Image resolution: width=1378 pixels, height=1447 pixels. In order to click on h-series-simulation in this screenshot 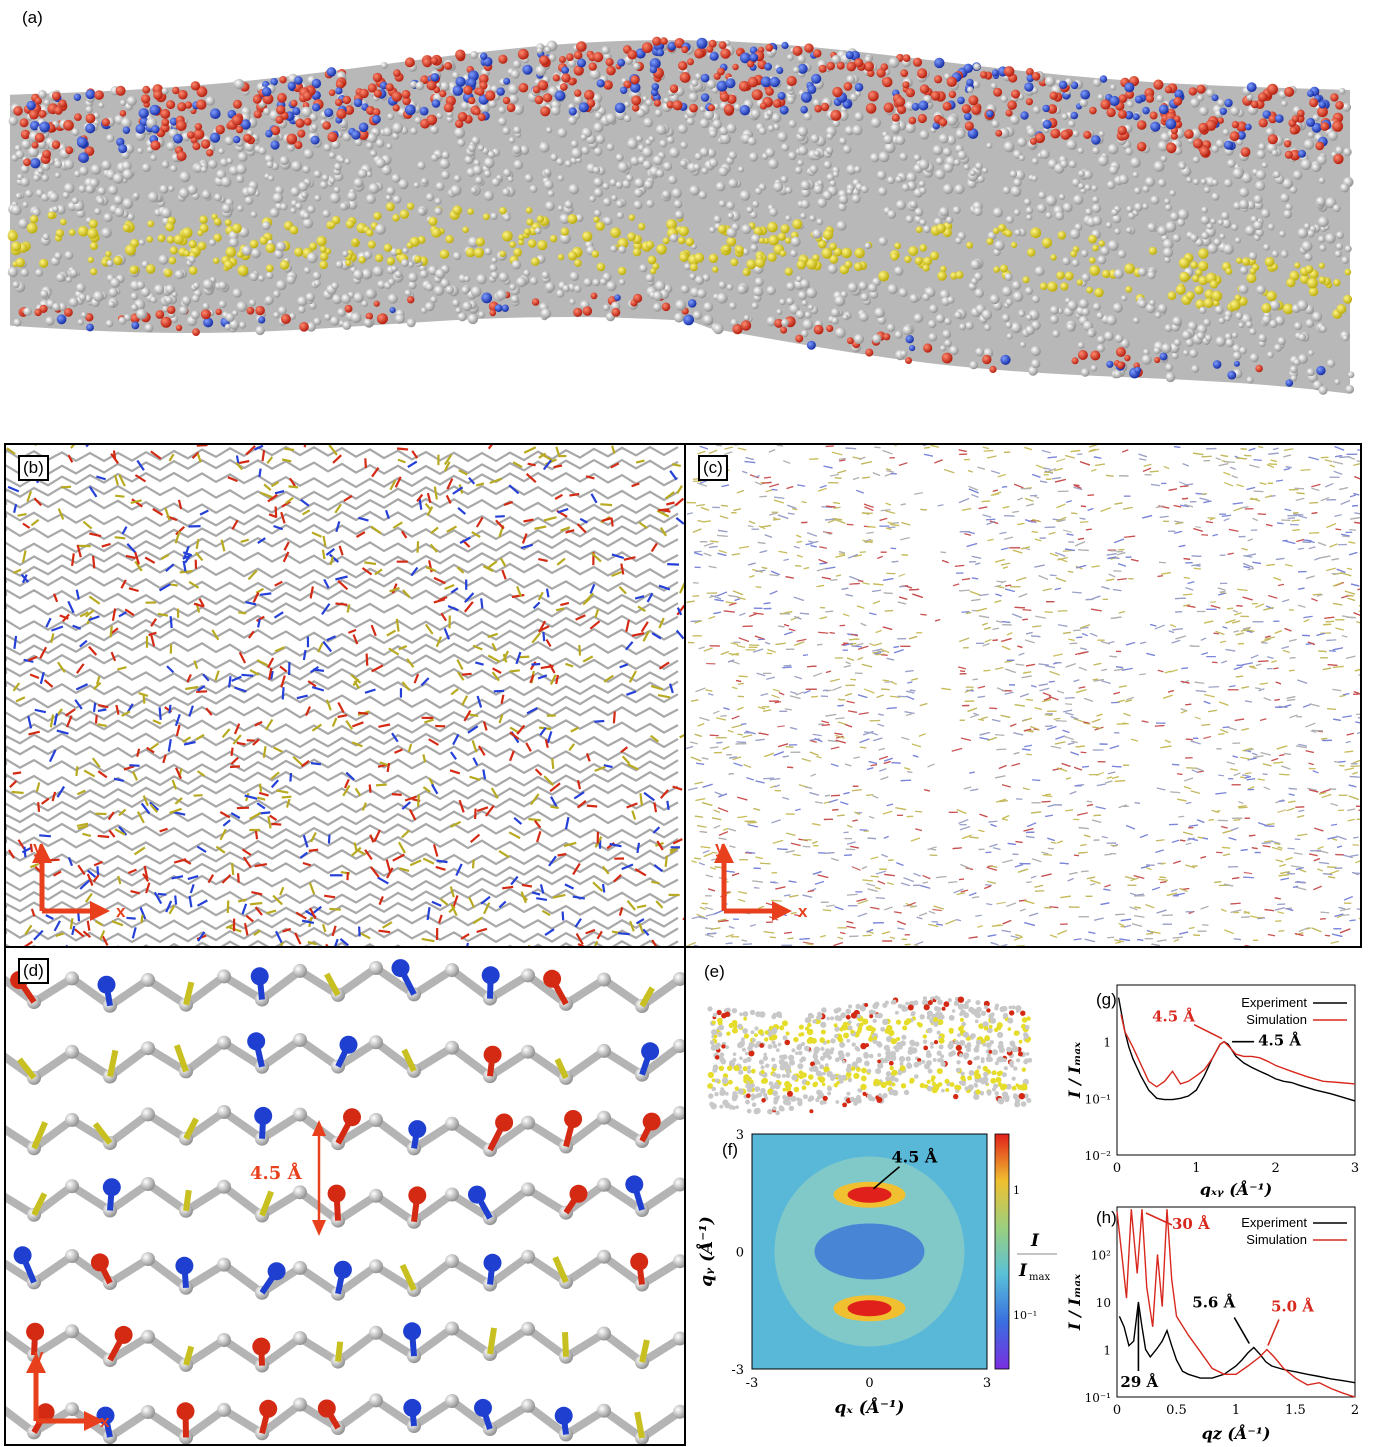, I will do `click(1236, 1303)`.